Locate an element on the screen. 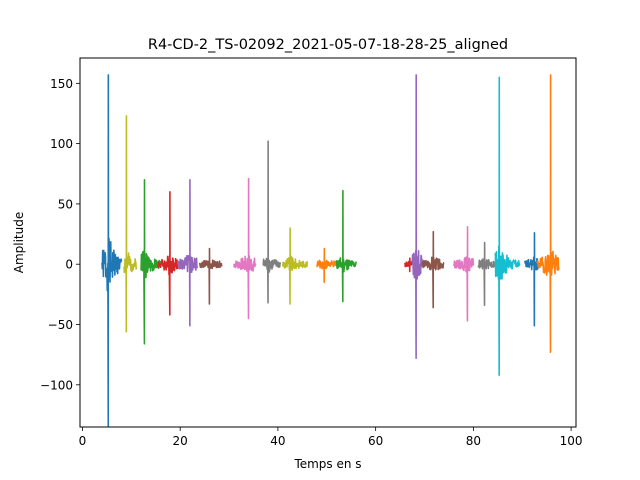 This screenshot has height=480, width=640. y-tick-label: −100 is located at coordinates (56, 385).